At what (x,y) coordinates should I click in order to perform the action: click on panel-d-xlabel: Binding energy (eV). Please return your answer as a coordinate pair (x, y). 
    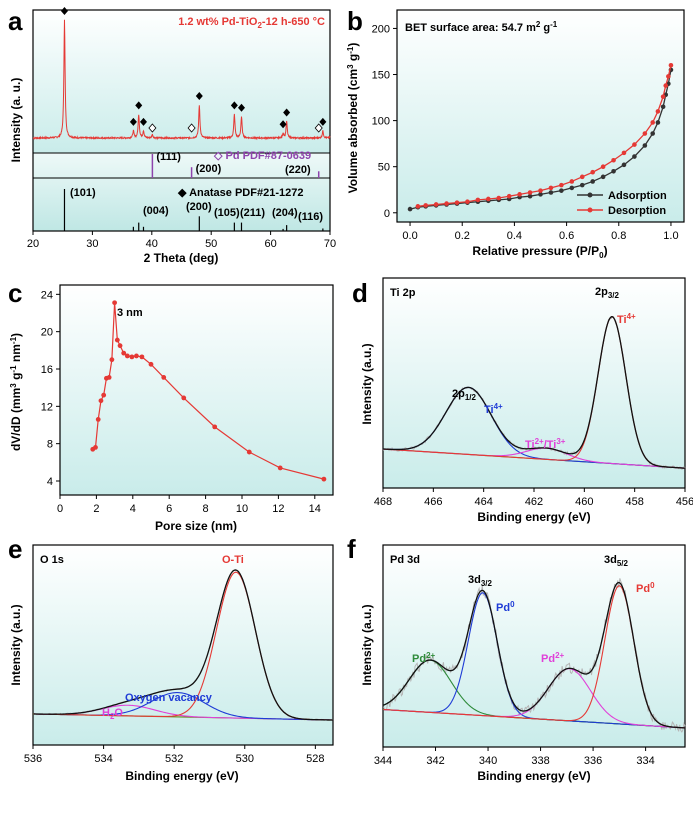
    Looking at the image, I should click on (533, 517).